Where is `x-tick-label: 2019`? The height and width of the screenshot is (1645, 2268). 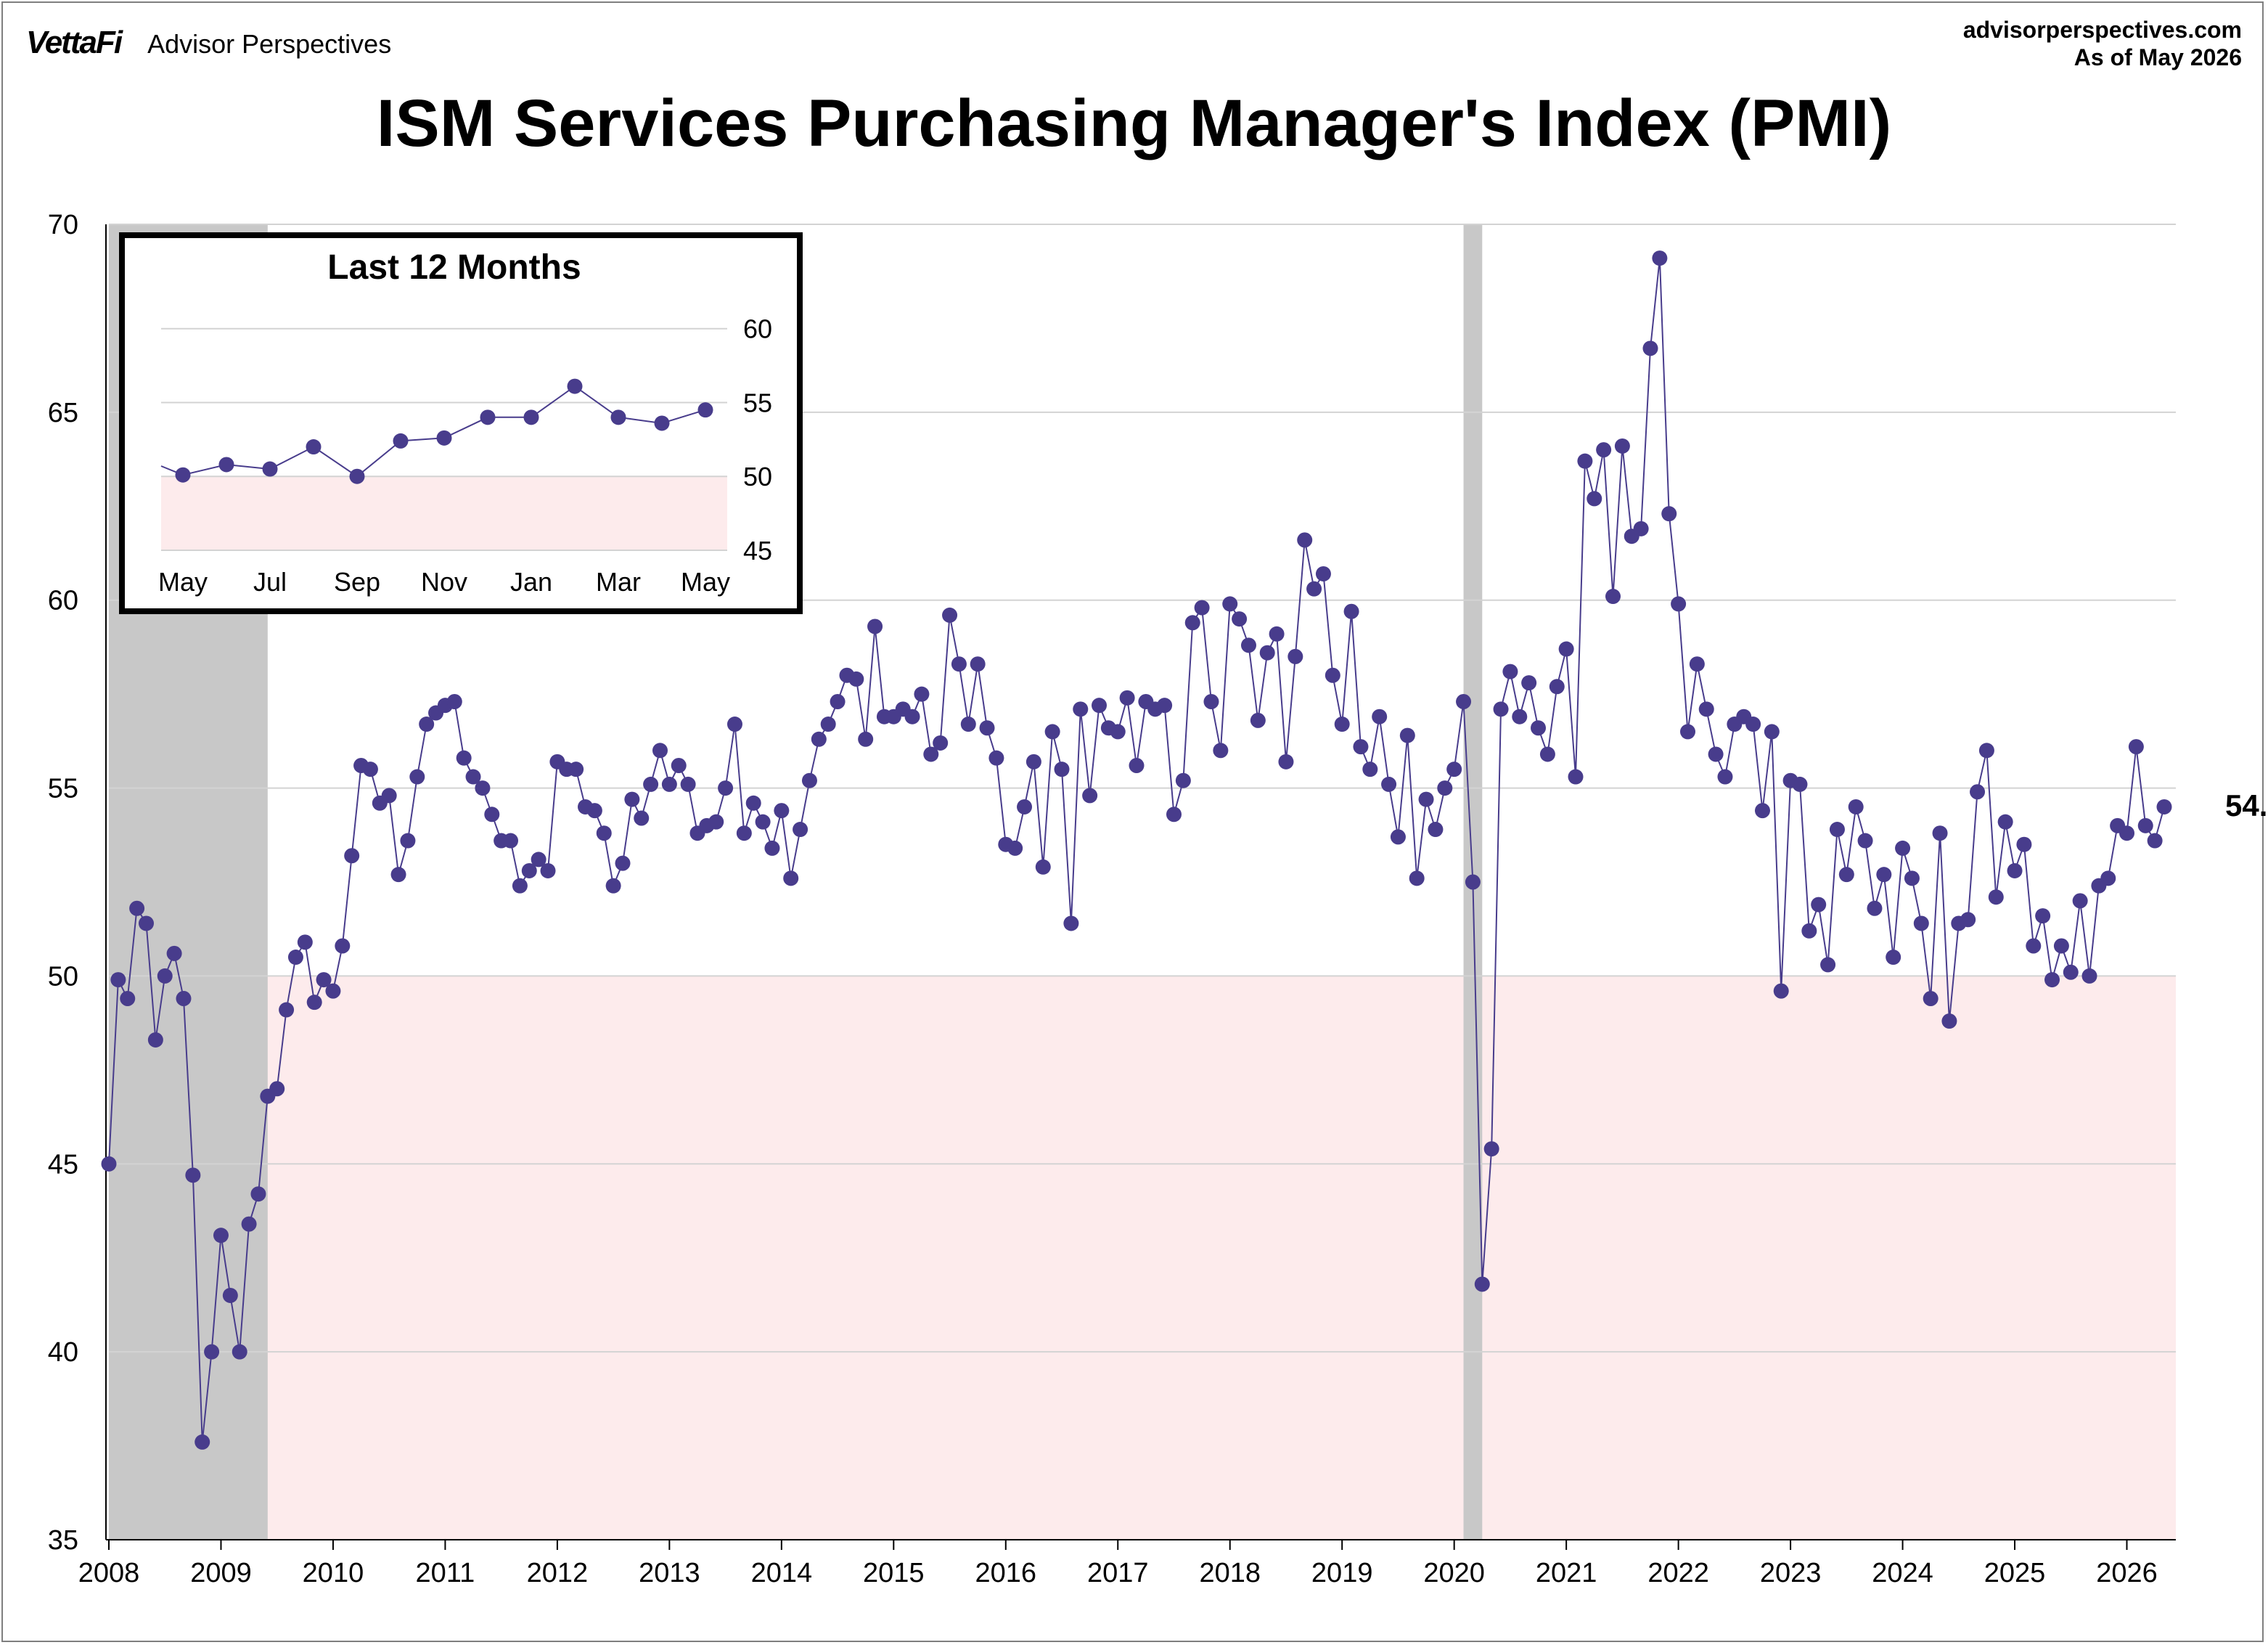
x-tick-label: 2019 is located at coordinates (1342, 1573).